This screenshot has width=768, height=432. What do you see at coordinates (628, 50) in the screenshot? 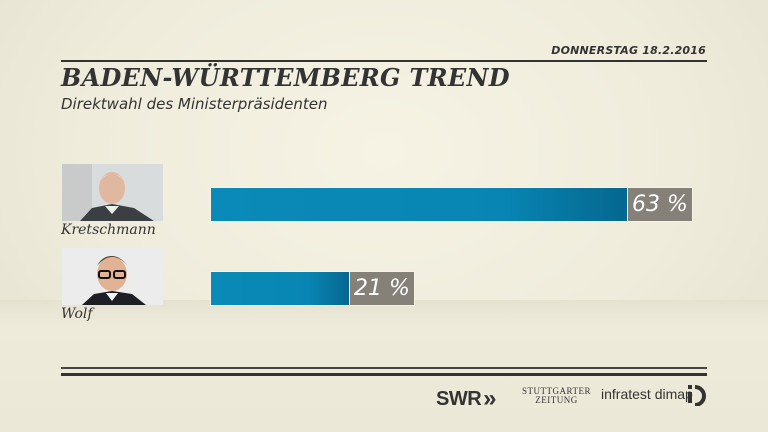
I see `date-label: DONNERSTAG 18.2.2016` at bounding box center [628, 50].